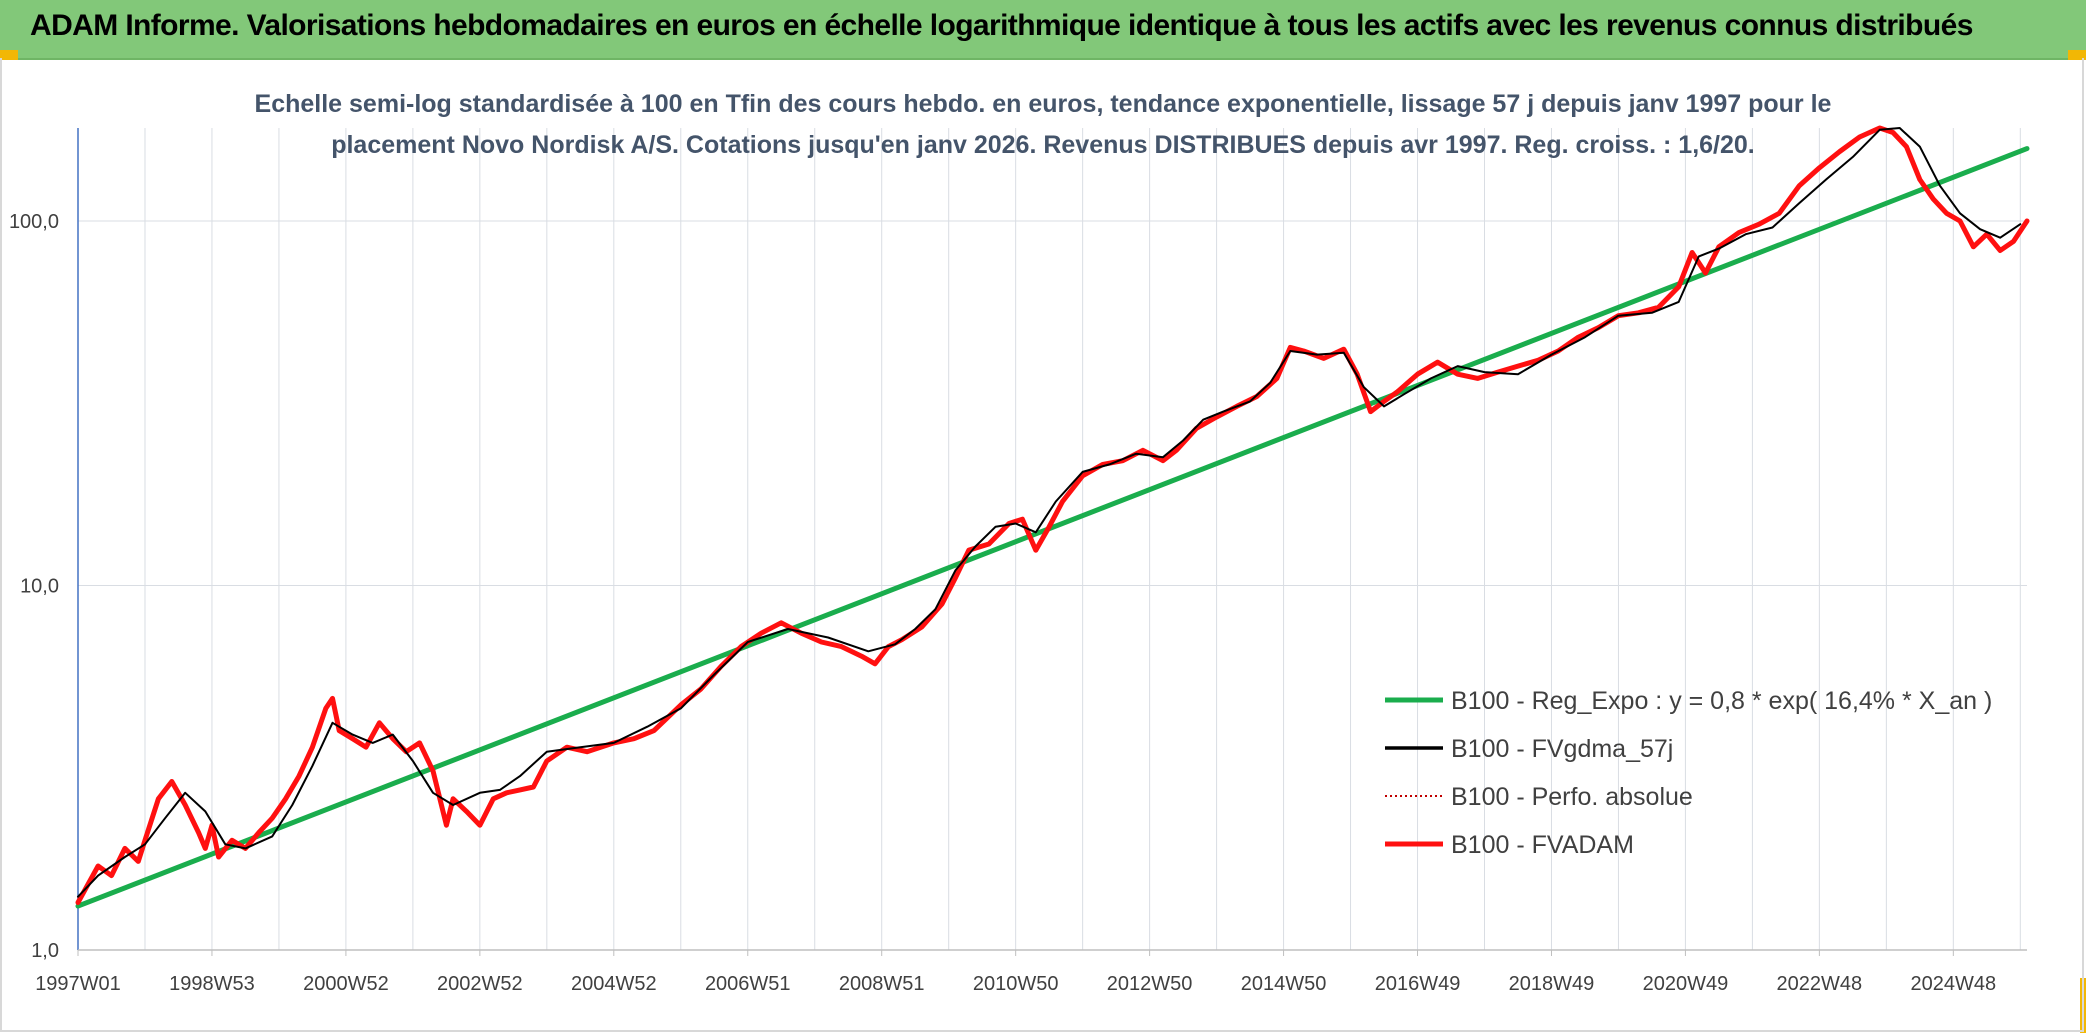  What do you see at coordinates (9, 55) in the screenshot?
I see `corner-accent-top-left` at bounding box center [9, 55].